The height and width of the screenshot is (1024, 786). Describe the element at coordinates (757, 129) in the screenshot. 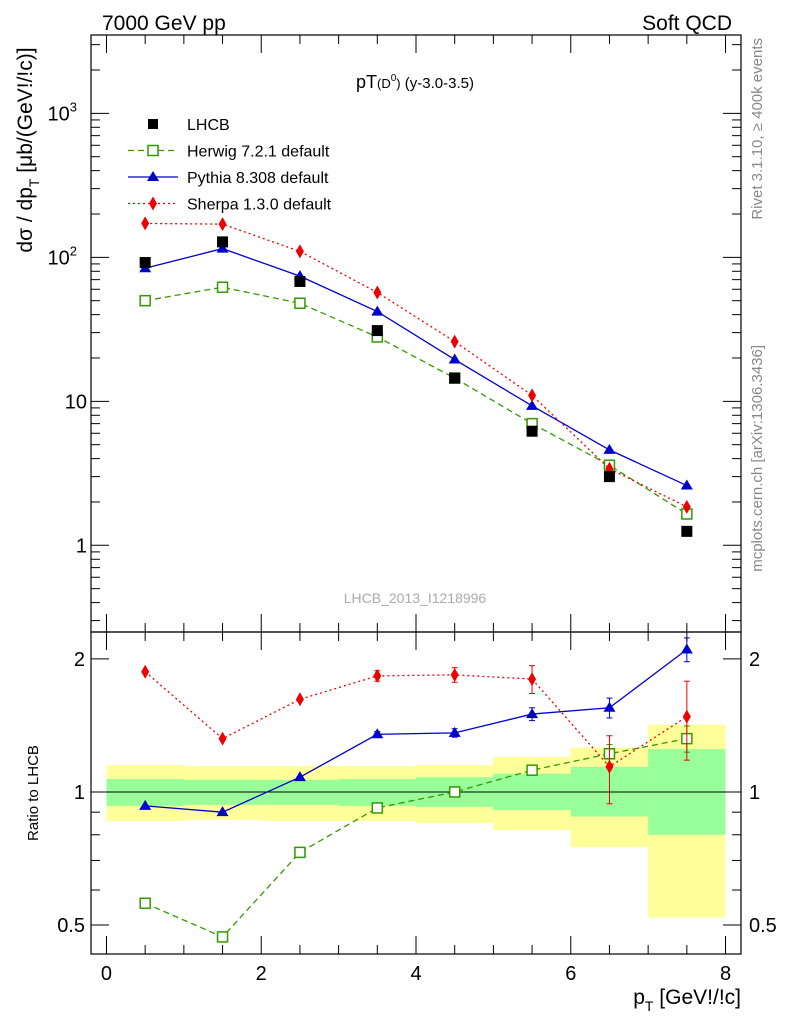

I see `rivet-label: Rivet 3.1.10, ≥ 400k events` at that location.